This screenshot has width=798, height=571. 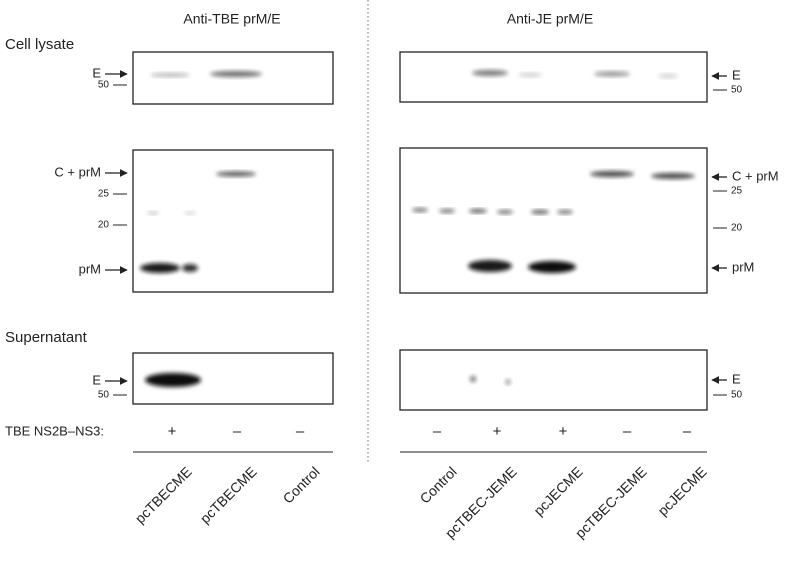 I want to click on panel-title: Anti-TBE prM/E, so click(x=231, y=19).